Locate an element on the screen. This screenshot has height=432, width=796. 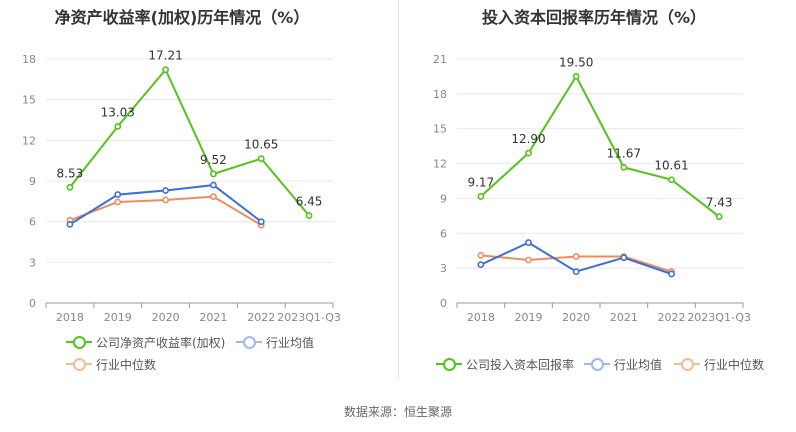
data-label: 13.03 is located at coordinates (118, 112).